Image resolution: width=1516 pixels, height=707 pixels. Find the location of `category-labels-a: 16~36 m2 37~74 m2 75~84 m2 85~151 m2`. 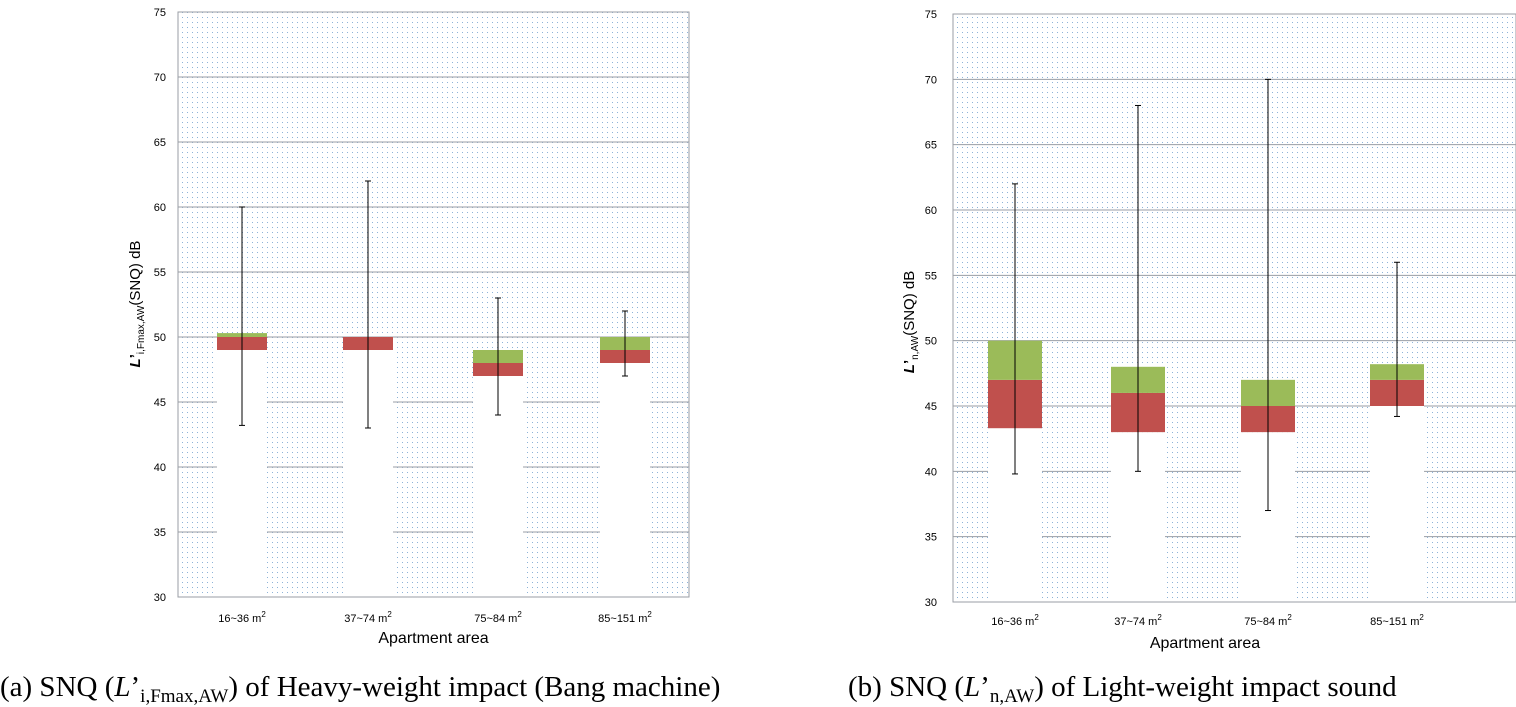

category-labels-a: 16~36 m2 37~74 m2 75~84 m2 85~151 m2 is located at coordinates (435, 617).